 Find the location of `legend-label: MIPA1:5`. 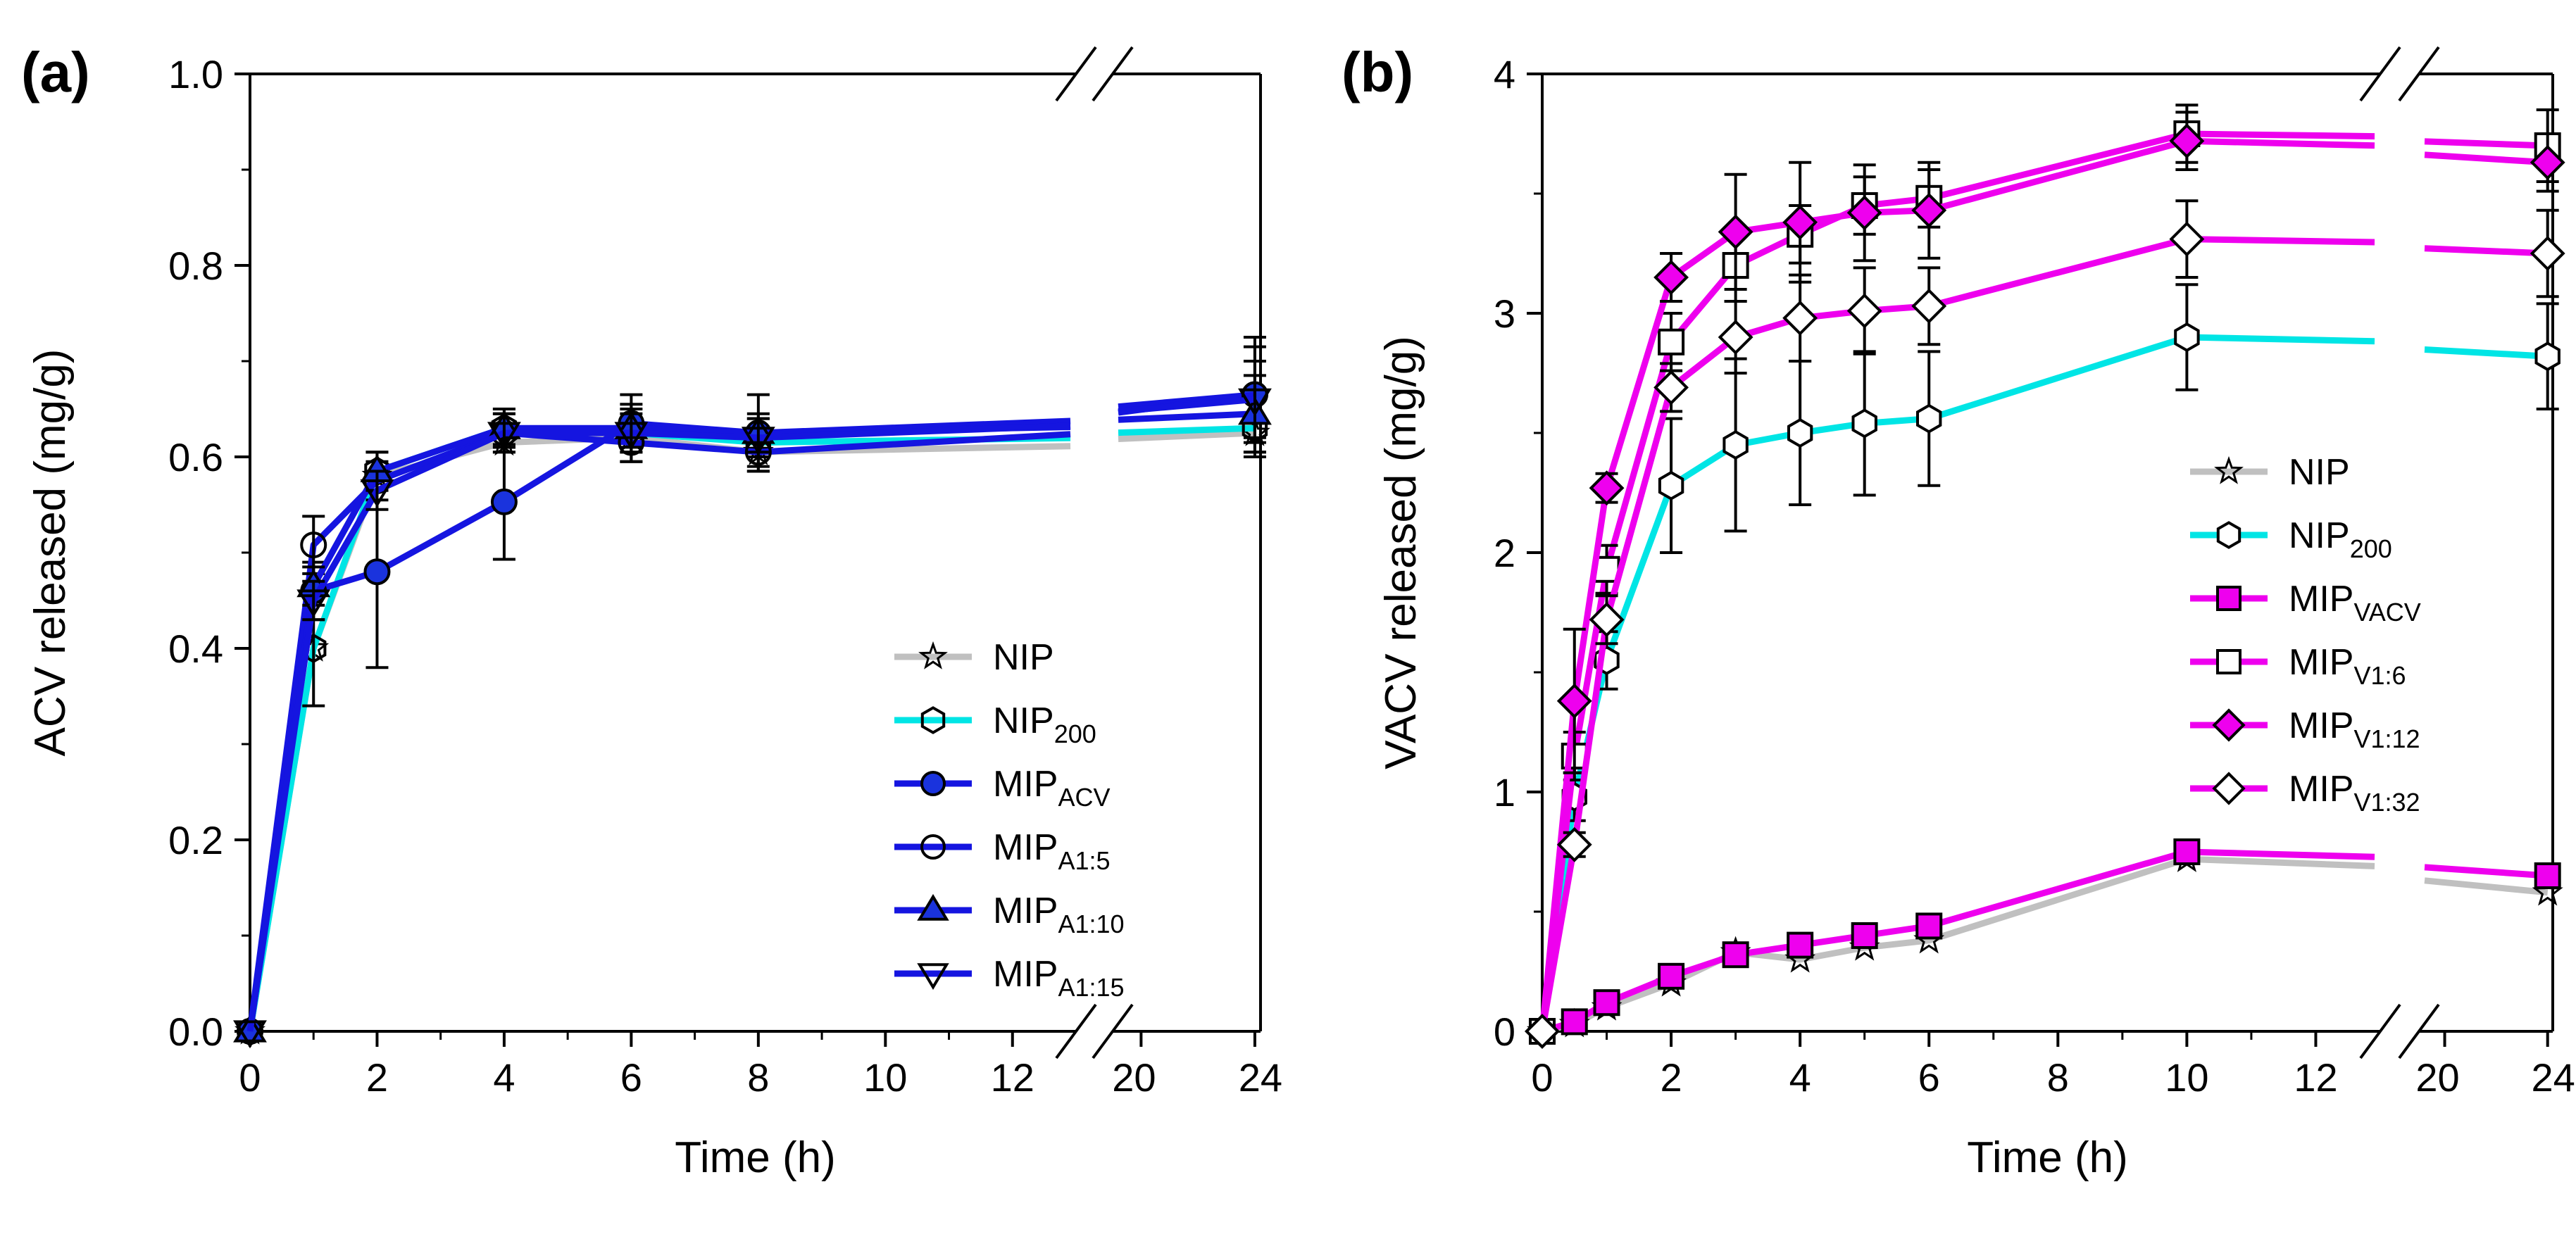

legend-label: MIPA1:5 is located at coordinates (1052, 851).